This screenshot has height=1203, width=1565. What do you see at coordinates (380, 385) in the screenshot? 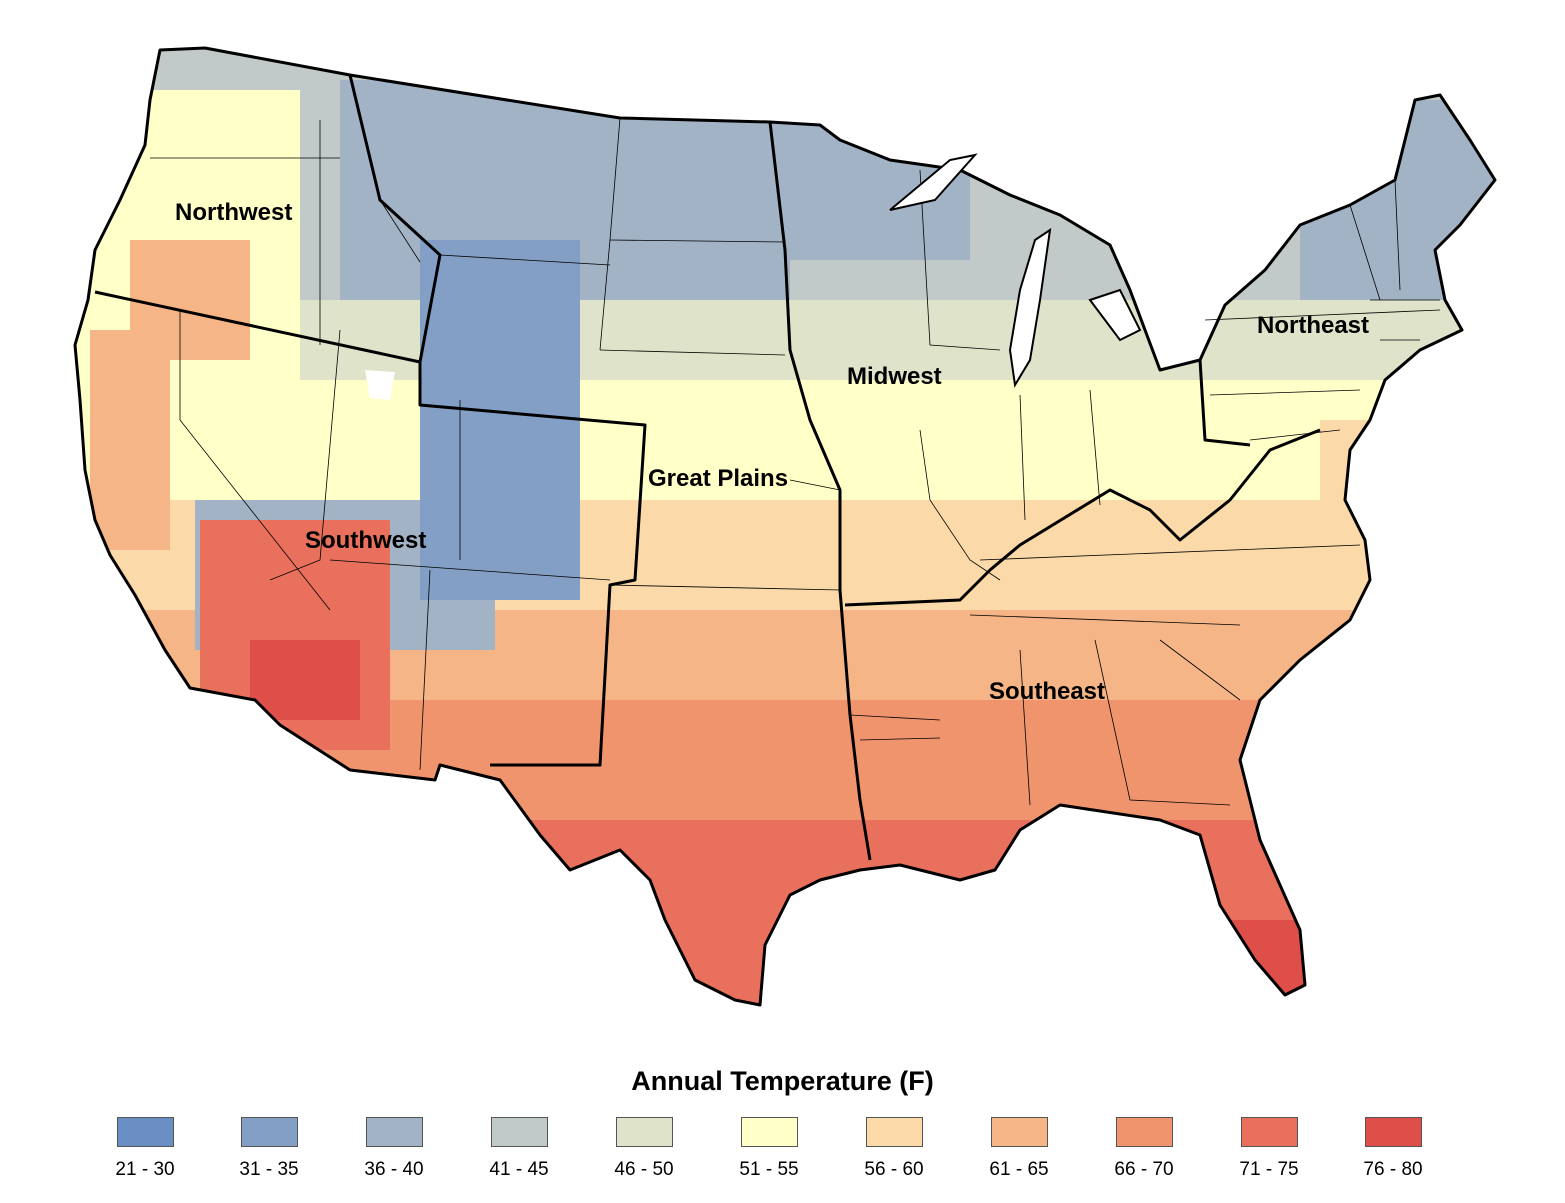
I see `great-salt-lake` at bounding box center [380, 385].